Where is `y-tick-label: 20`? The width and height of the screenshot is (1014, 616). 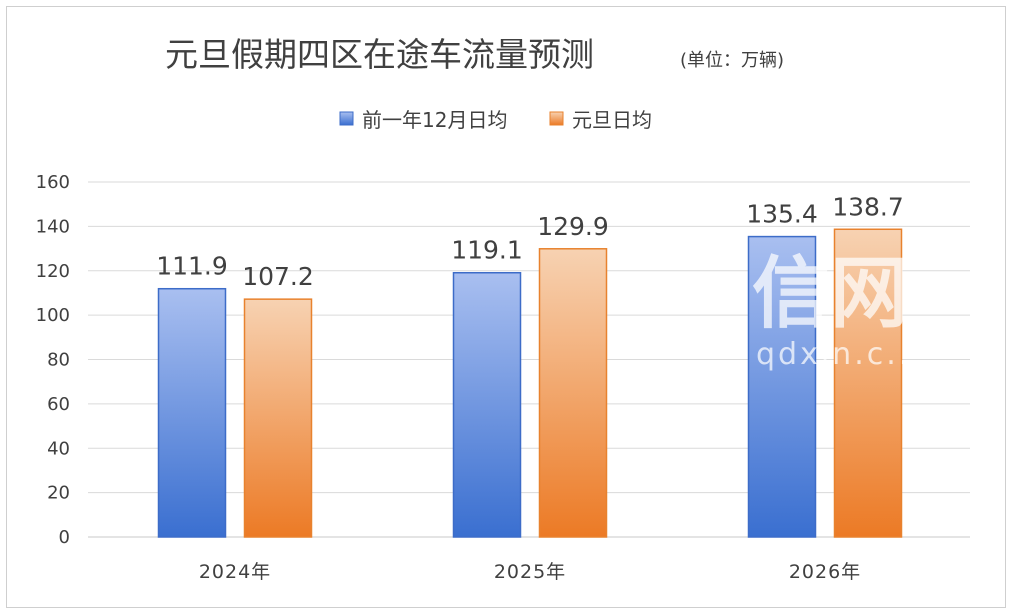 y-tick-label: 20 is located at coordinates (58, 493).